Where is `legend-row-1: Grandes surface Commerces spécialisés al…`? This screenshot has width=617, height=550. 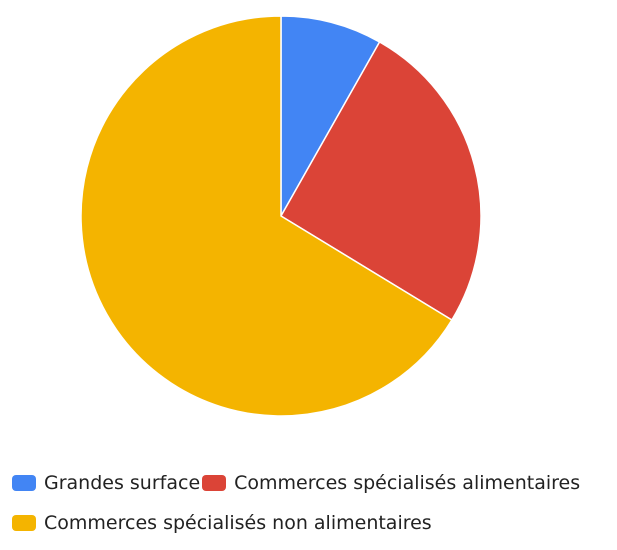
legend-row-1: Grandes surface Commerces spécialisés al… is located at coordinates (312, 483).